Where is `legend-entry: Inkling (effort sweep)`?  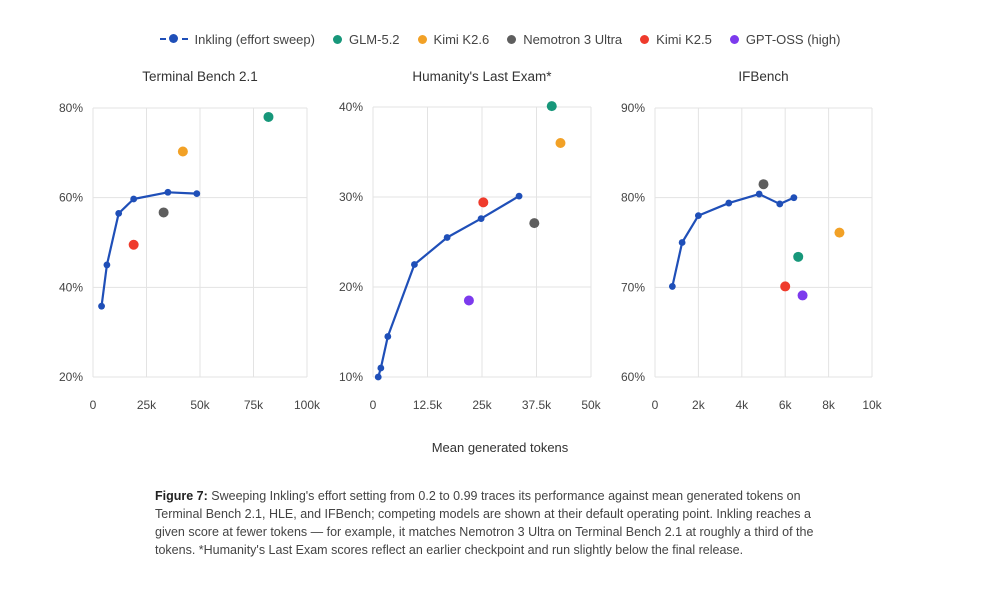 legend-entry: Inkling (effort sweep) is located at coordinates (237, 39).